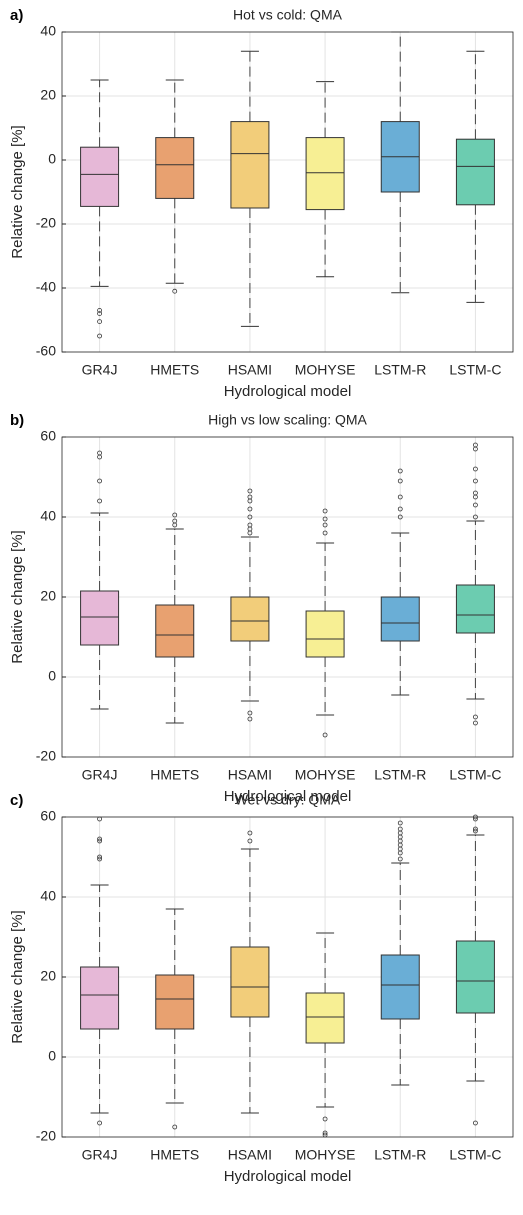 The image size is (523, 1215). What do you see at coordinates (16, 800) in the screenshot?
I see `panel-label: c)` at bounding box center [16, 800].